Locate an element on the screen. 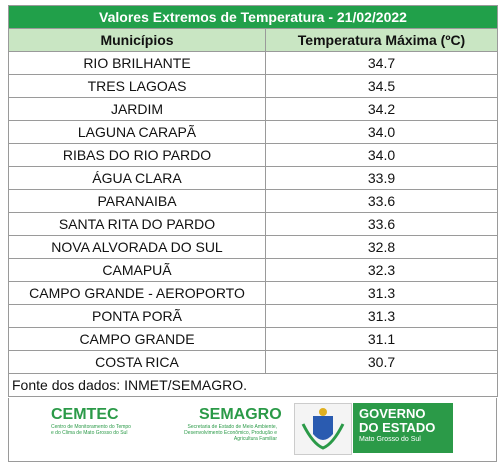  table-row: TRES LAGOAS 34.5 is located at coordinates (253, 86).